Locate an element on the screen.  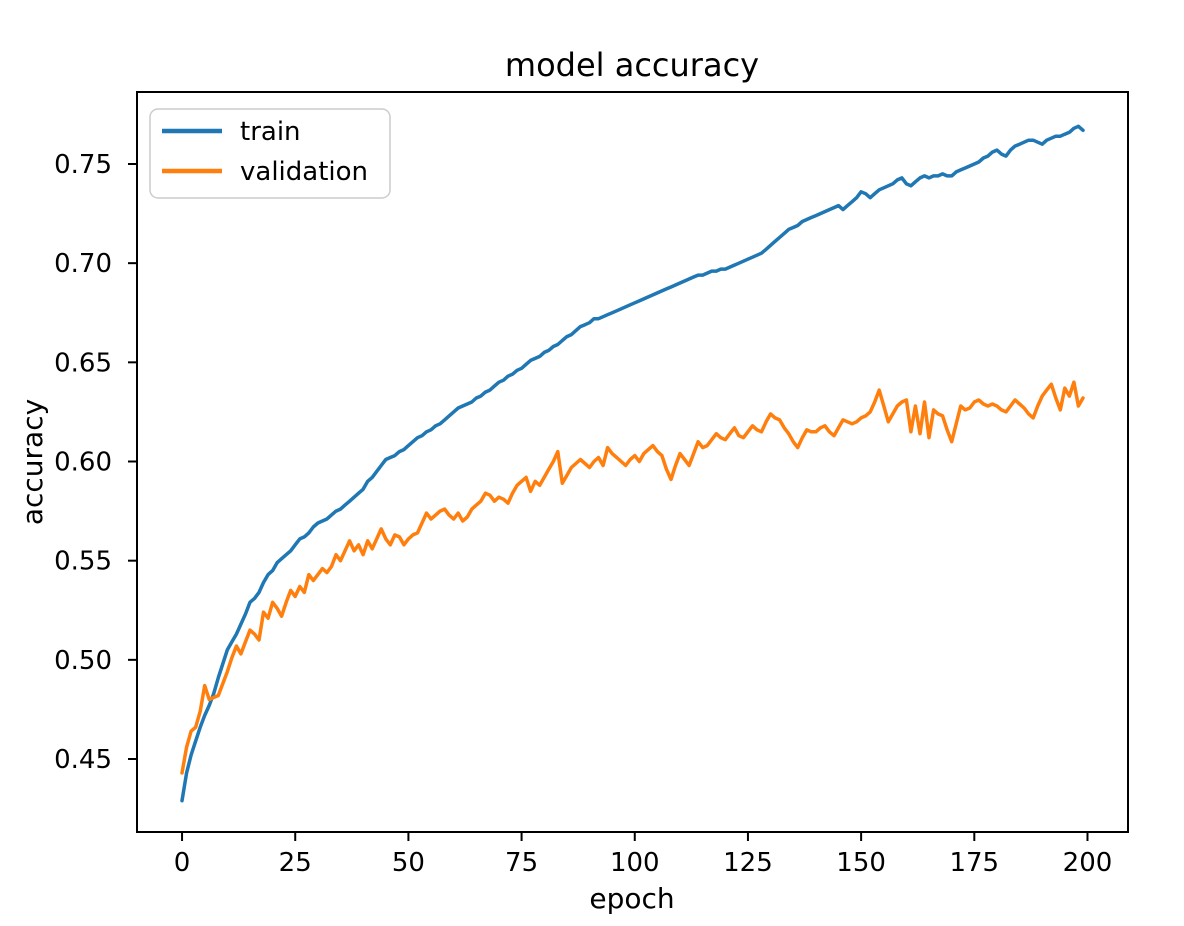
x-axis-ticks: 0 25 50 75 100 125 150 175 200 is located at coordinates (643, 855).